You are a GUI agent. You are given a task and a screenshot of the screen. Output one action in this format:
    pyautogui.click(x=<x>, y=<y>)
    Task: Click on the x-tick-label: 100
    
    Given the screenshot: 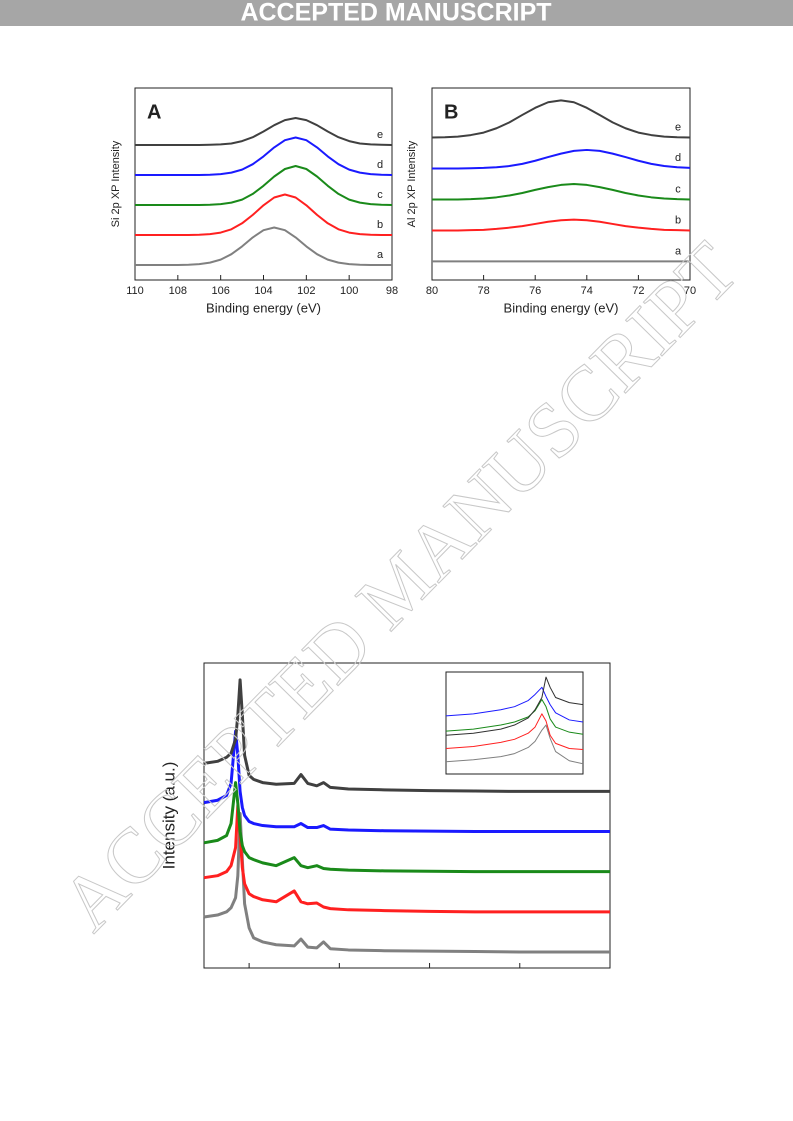 What is the action you would take?
    pyautogui.click(x=349, y=291)
    